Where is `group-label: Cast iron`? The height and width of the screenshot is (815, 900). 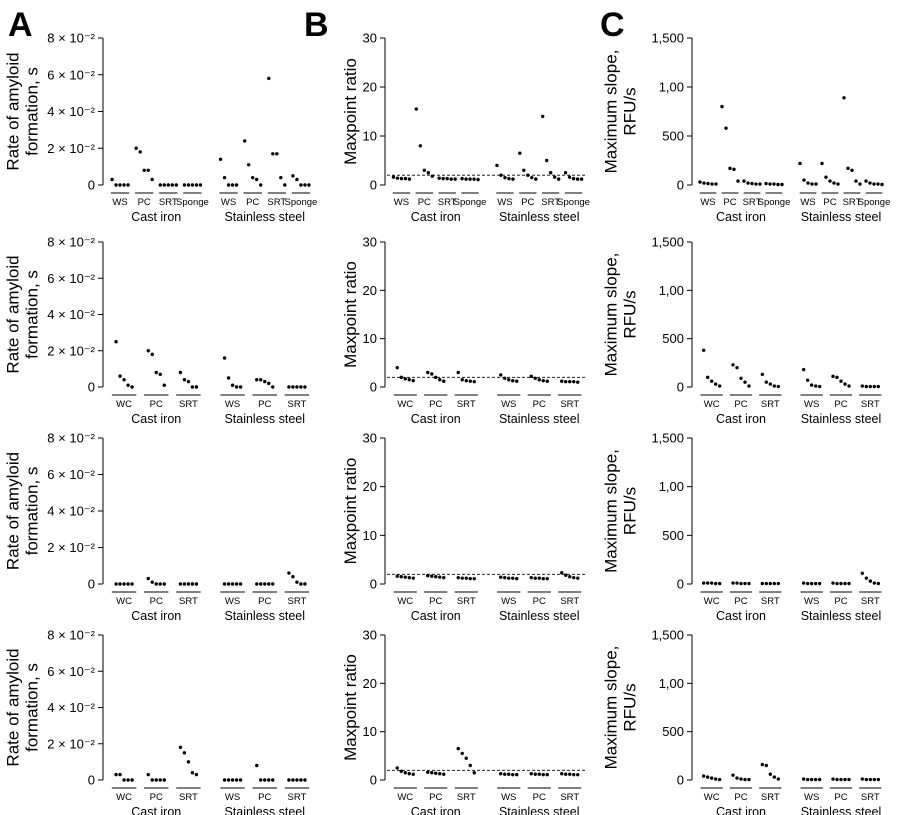
group-label: Cast iron is located at coordinates (436, 616).